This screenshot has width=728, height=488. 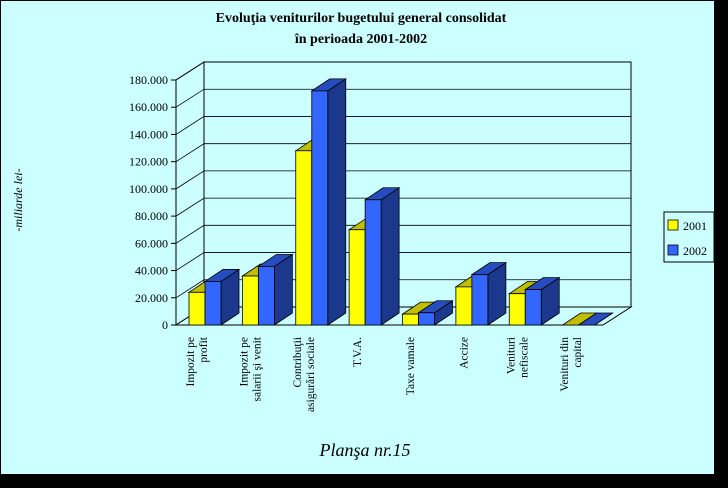 What do you see at coordinates (695, 251) in the screenshot?
I see `legend-label-2002: 2002` at bounding box center [695, 251].